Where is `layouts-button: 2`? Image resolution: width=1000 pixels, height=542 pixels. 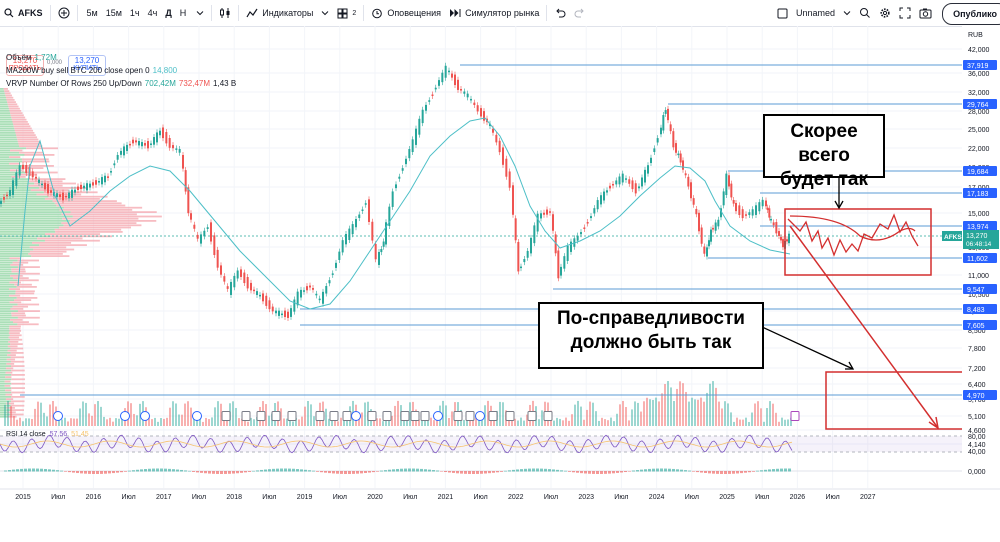 layouts-button: 2 is located at coordinates (346, 13).